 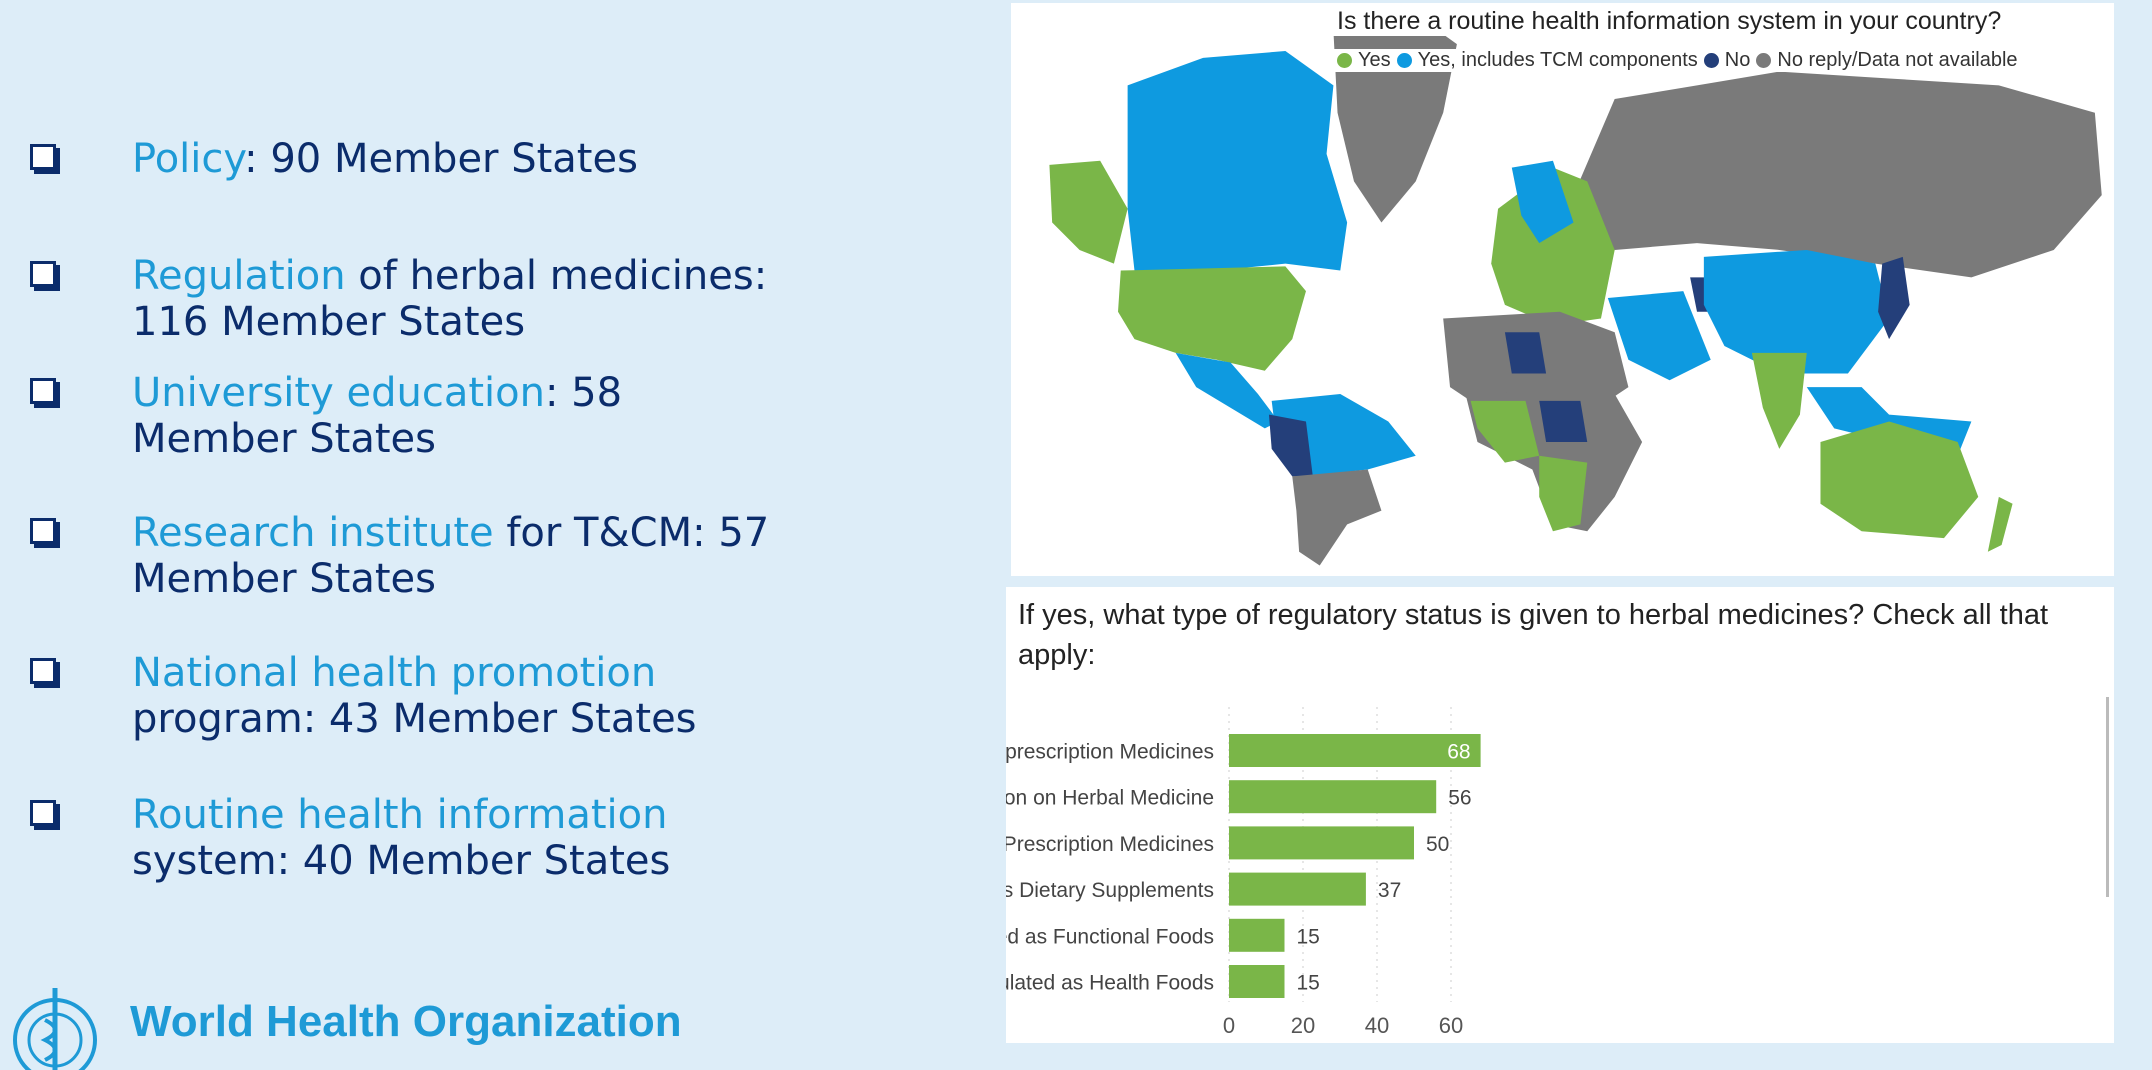 What do you see at coordinates (400, 815) in the screenshot?
I see `bullet-highlight: Routine health information` at bounding box center [400, 815].